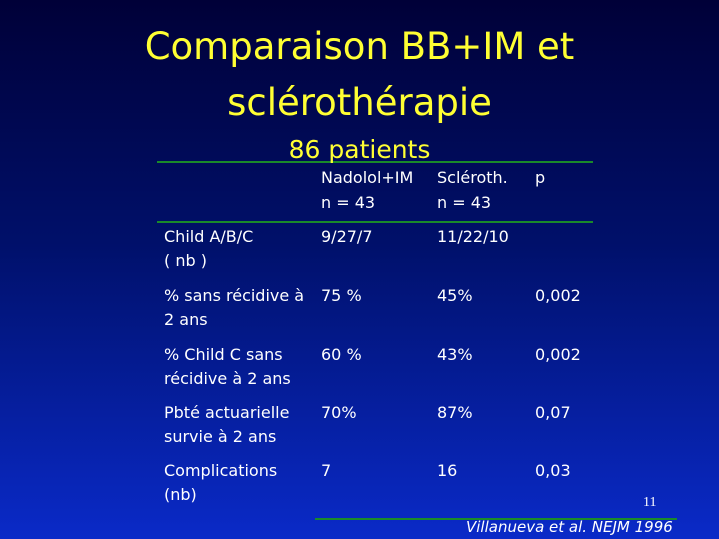  What do you see at coordinates (359, 149) in the screenshot?
I see `slide-subtitle: 86 patients` at bounding box center [359, 149].